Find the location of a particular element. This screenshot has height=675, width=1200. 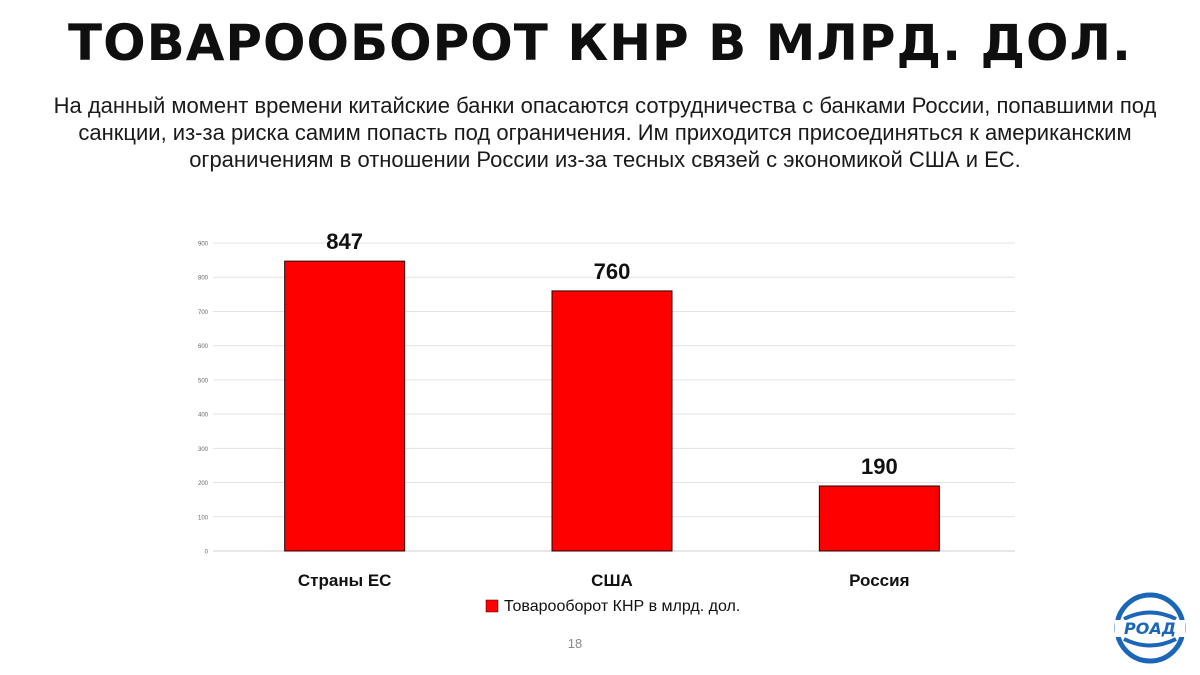

logo-text: РОАД is located at coordinates (1150, 628).